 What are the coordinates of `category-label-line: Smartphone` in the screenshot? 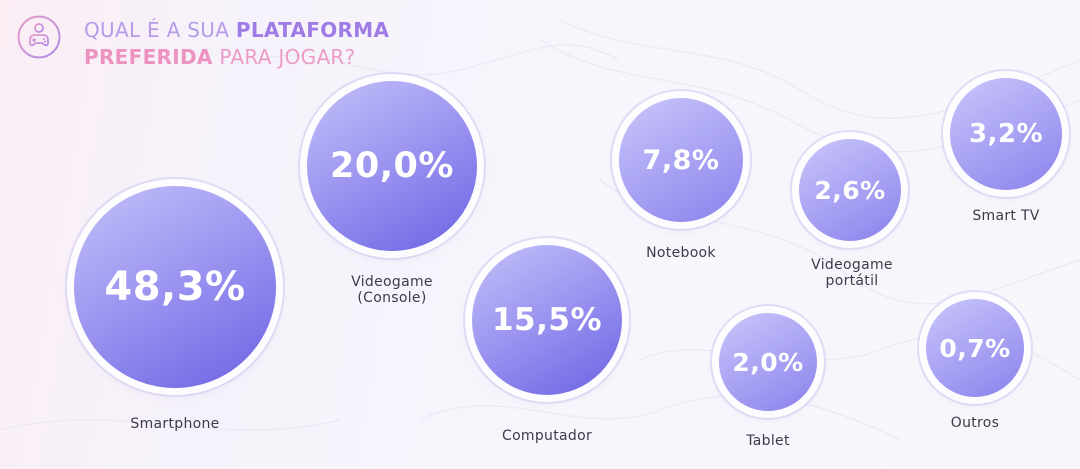 It's located at (175, 424).